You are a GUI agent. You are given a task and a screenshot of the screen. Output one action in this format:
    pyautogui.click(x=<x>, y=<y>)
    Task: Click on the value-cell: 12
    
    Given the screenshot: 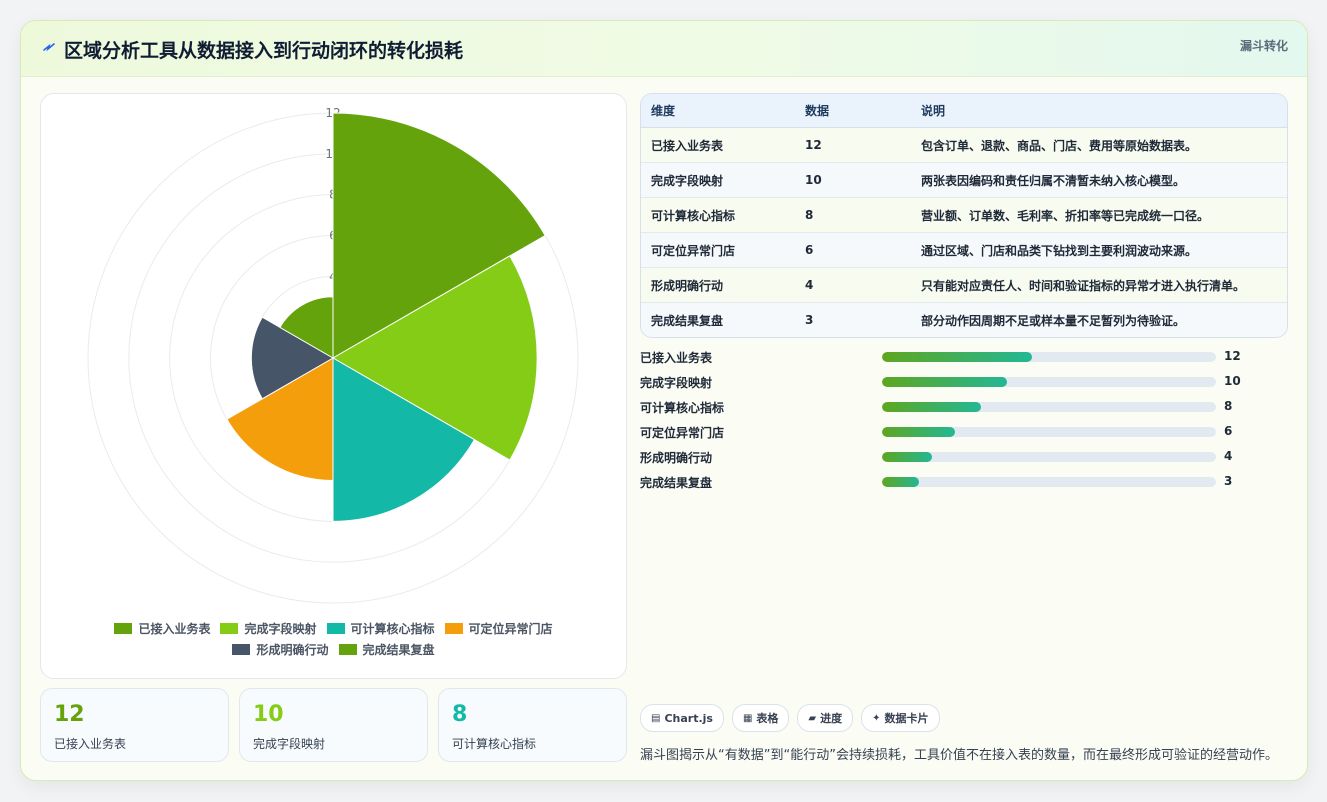 What is the action you would take?
    pyautogui.click(x=863, y=145)
    